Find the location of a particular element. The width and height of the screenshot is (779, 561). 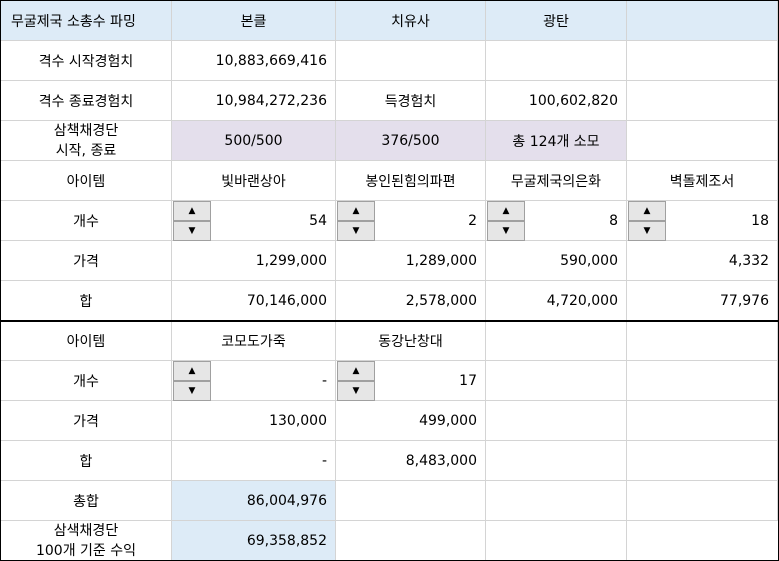

item-price-cell: 1,289,000 is located at coordinates (411, 261).